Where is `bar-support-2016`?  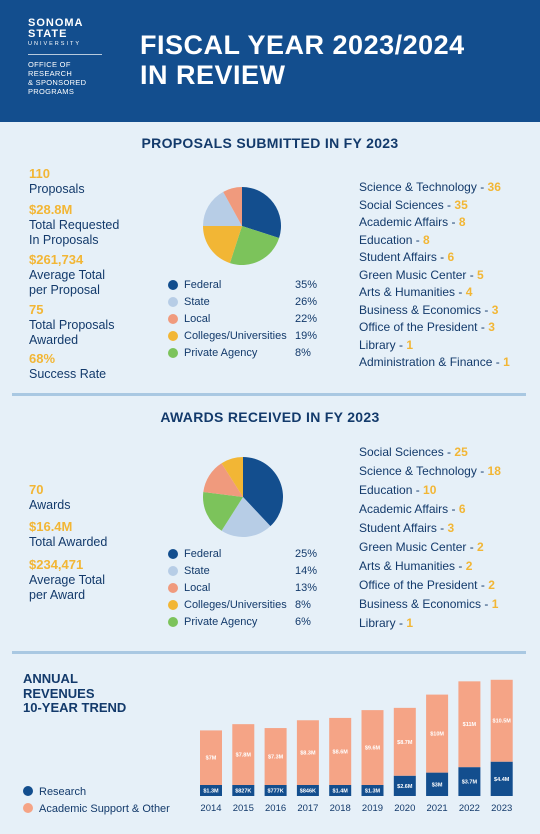 bar-support-2016 is located at coordinates (275, 756).